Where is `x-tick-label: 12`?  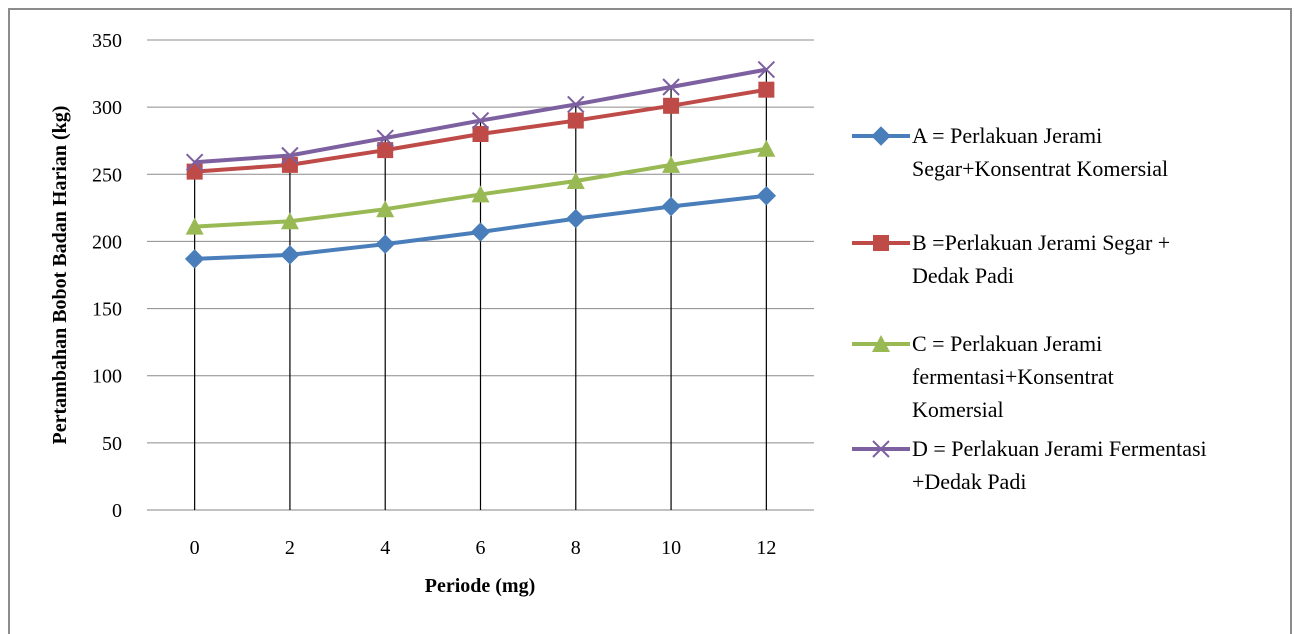
x-tick-label: 12 is located at coordinates (766, 548).